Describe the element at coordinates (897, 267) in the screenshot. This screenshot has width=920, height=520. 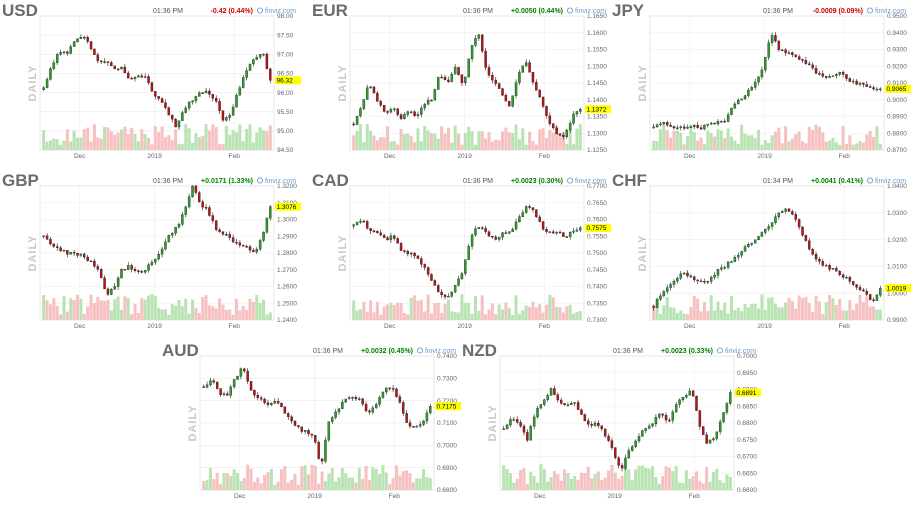
I see `y-tick-label: 1.0100` at that location.